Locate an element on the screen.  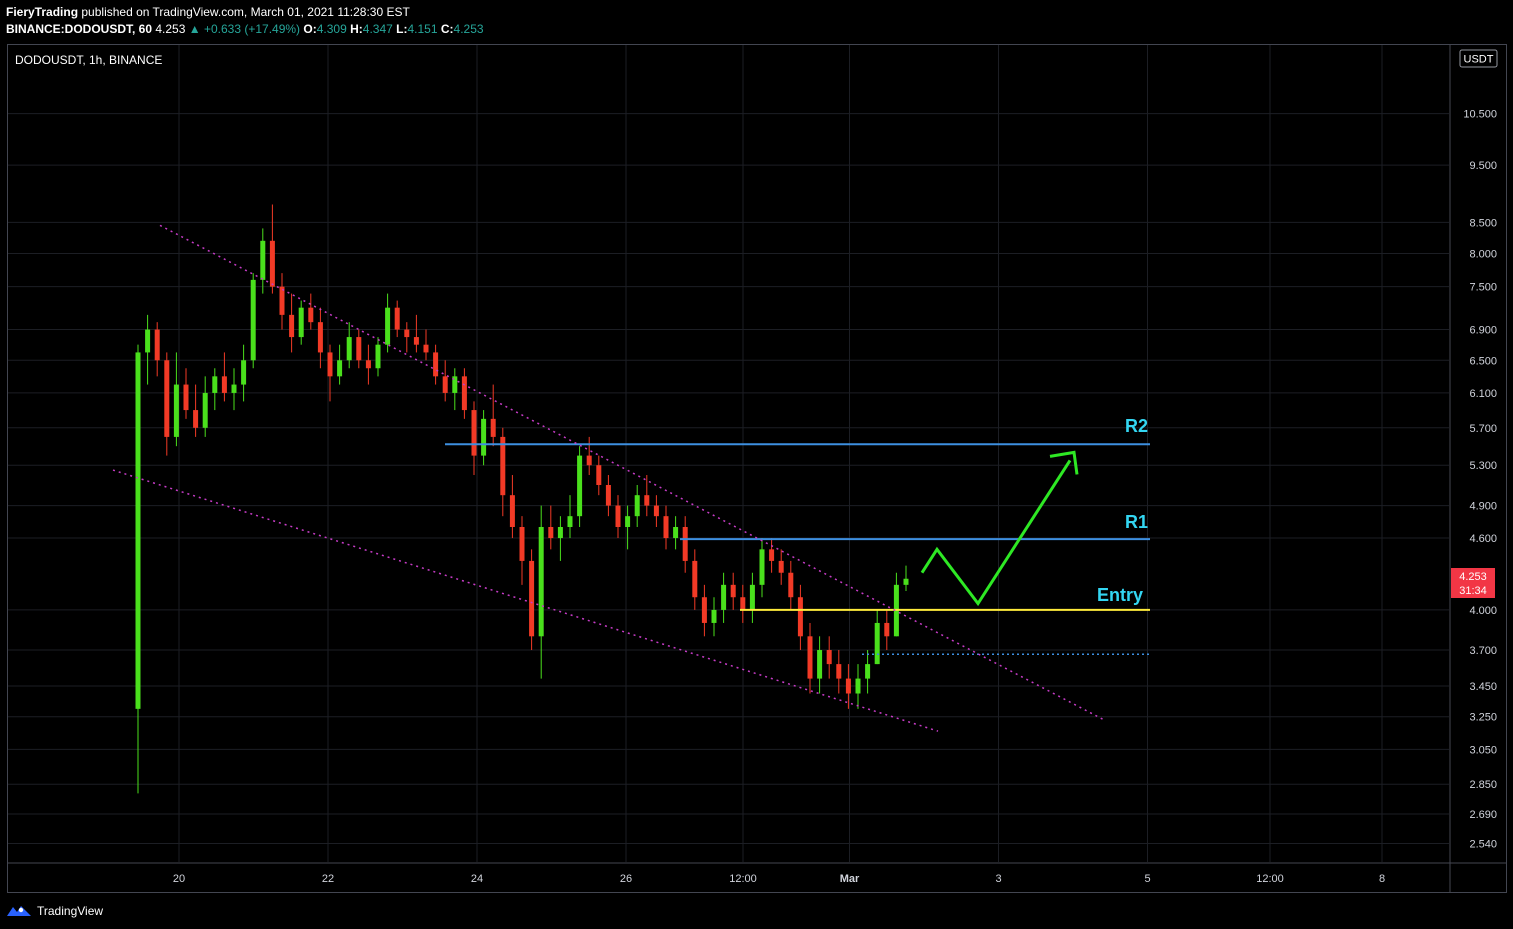
price-tick-label: 10.500 is located at coordinates (1480, 115).